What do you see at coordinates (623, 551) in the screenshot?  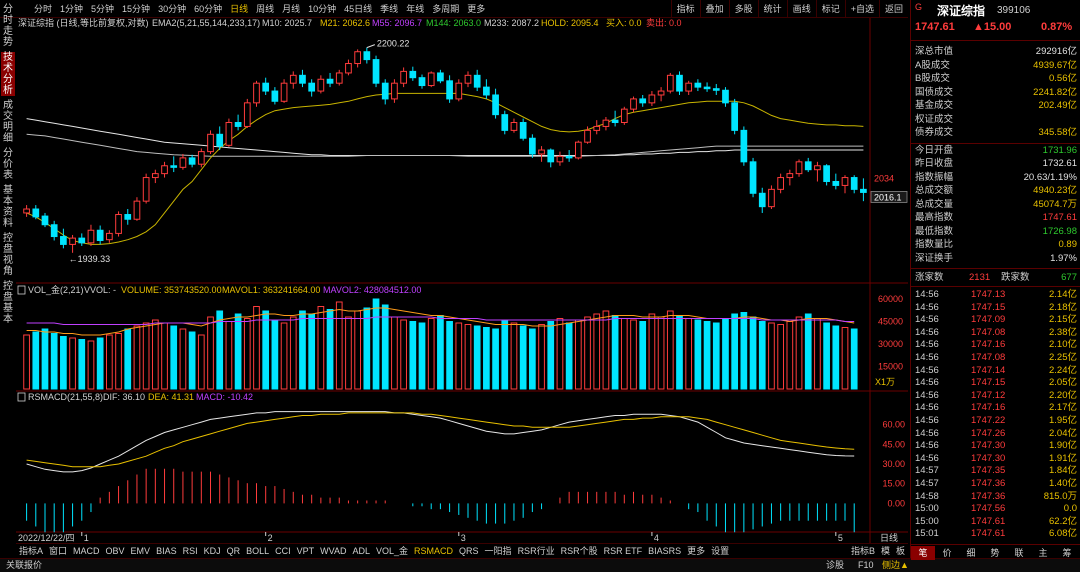 I see `indicator-tab: RSR ETF` at bounding box center [623, 551].